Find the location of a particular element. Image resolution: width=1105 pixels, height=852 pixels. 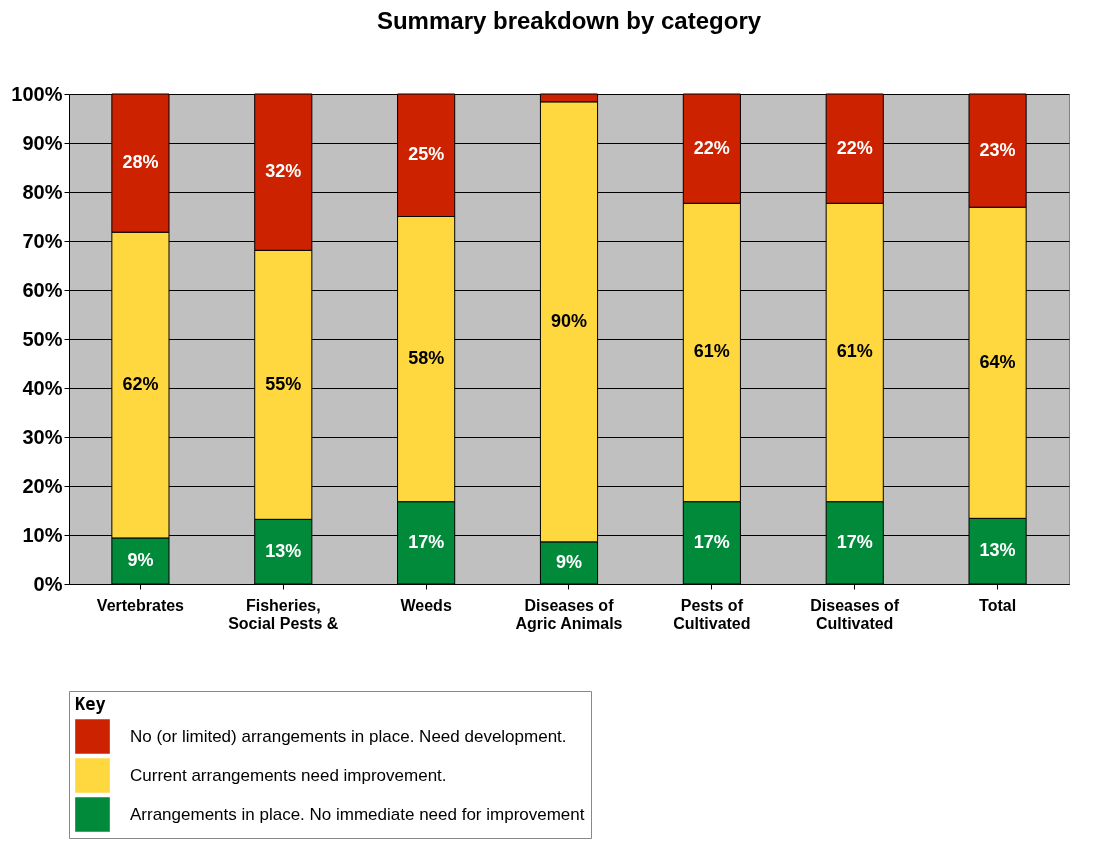

y-tick-label: 60% is located at coordinates (42, 289).